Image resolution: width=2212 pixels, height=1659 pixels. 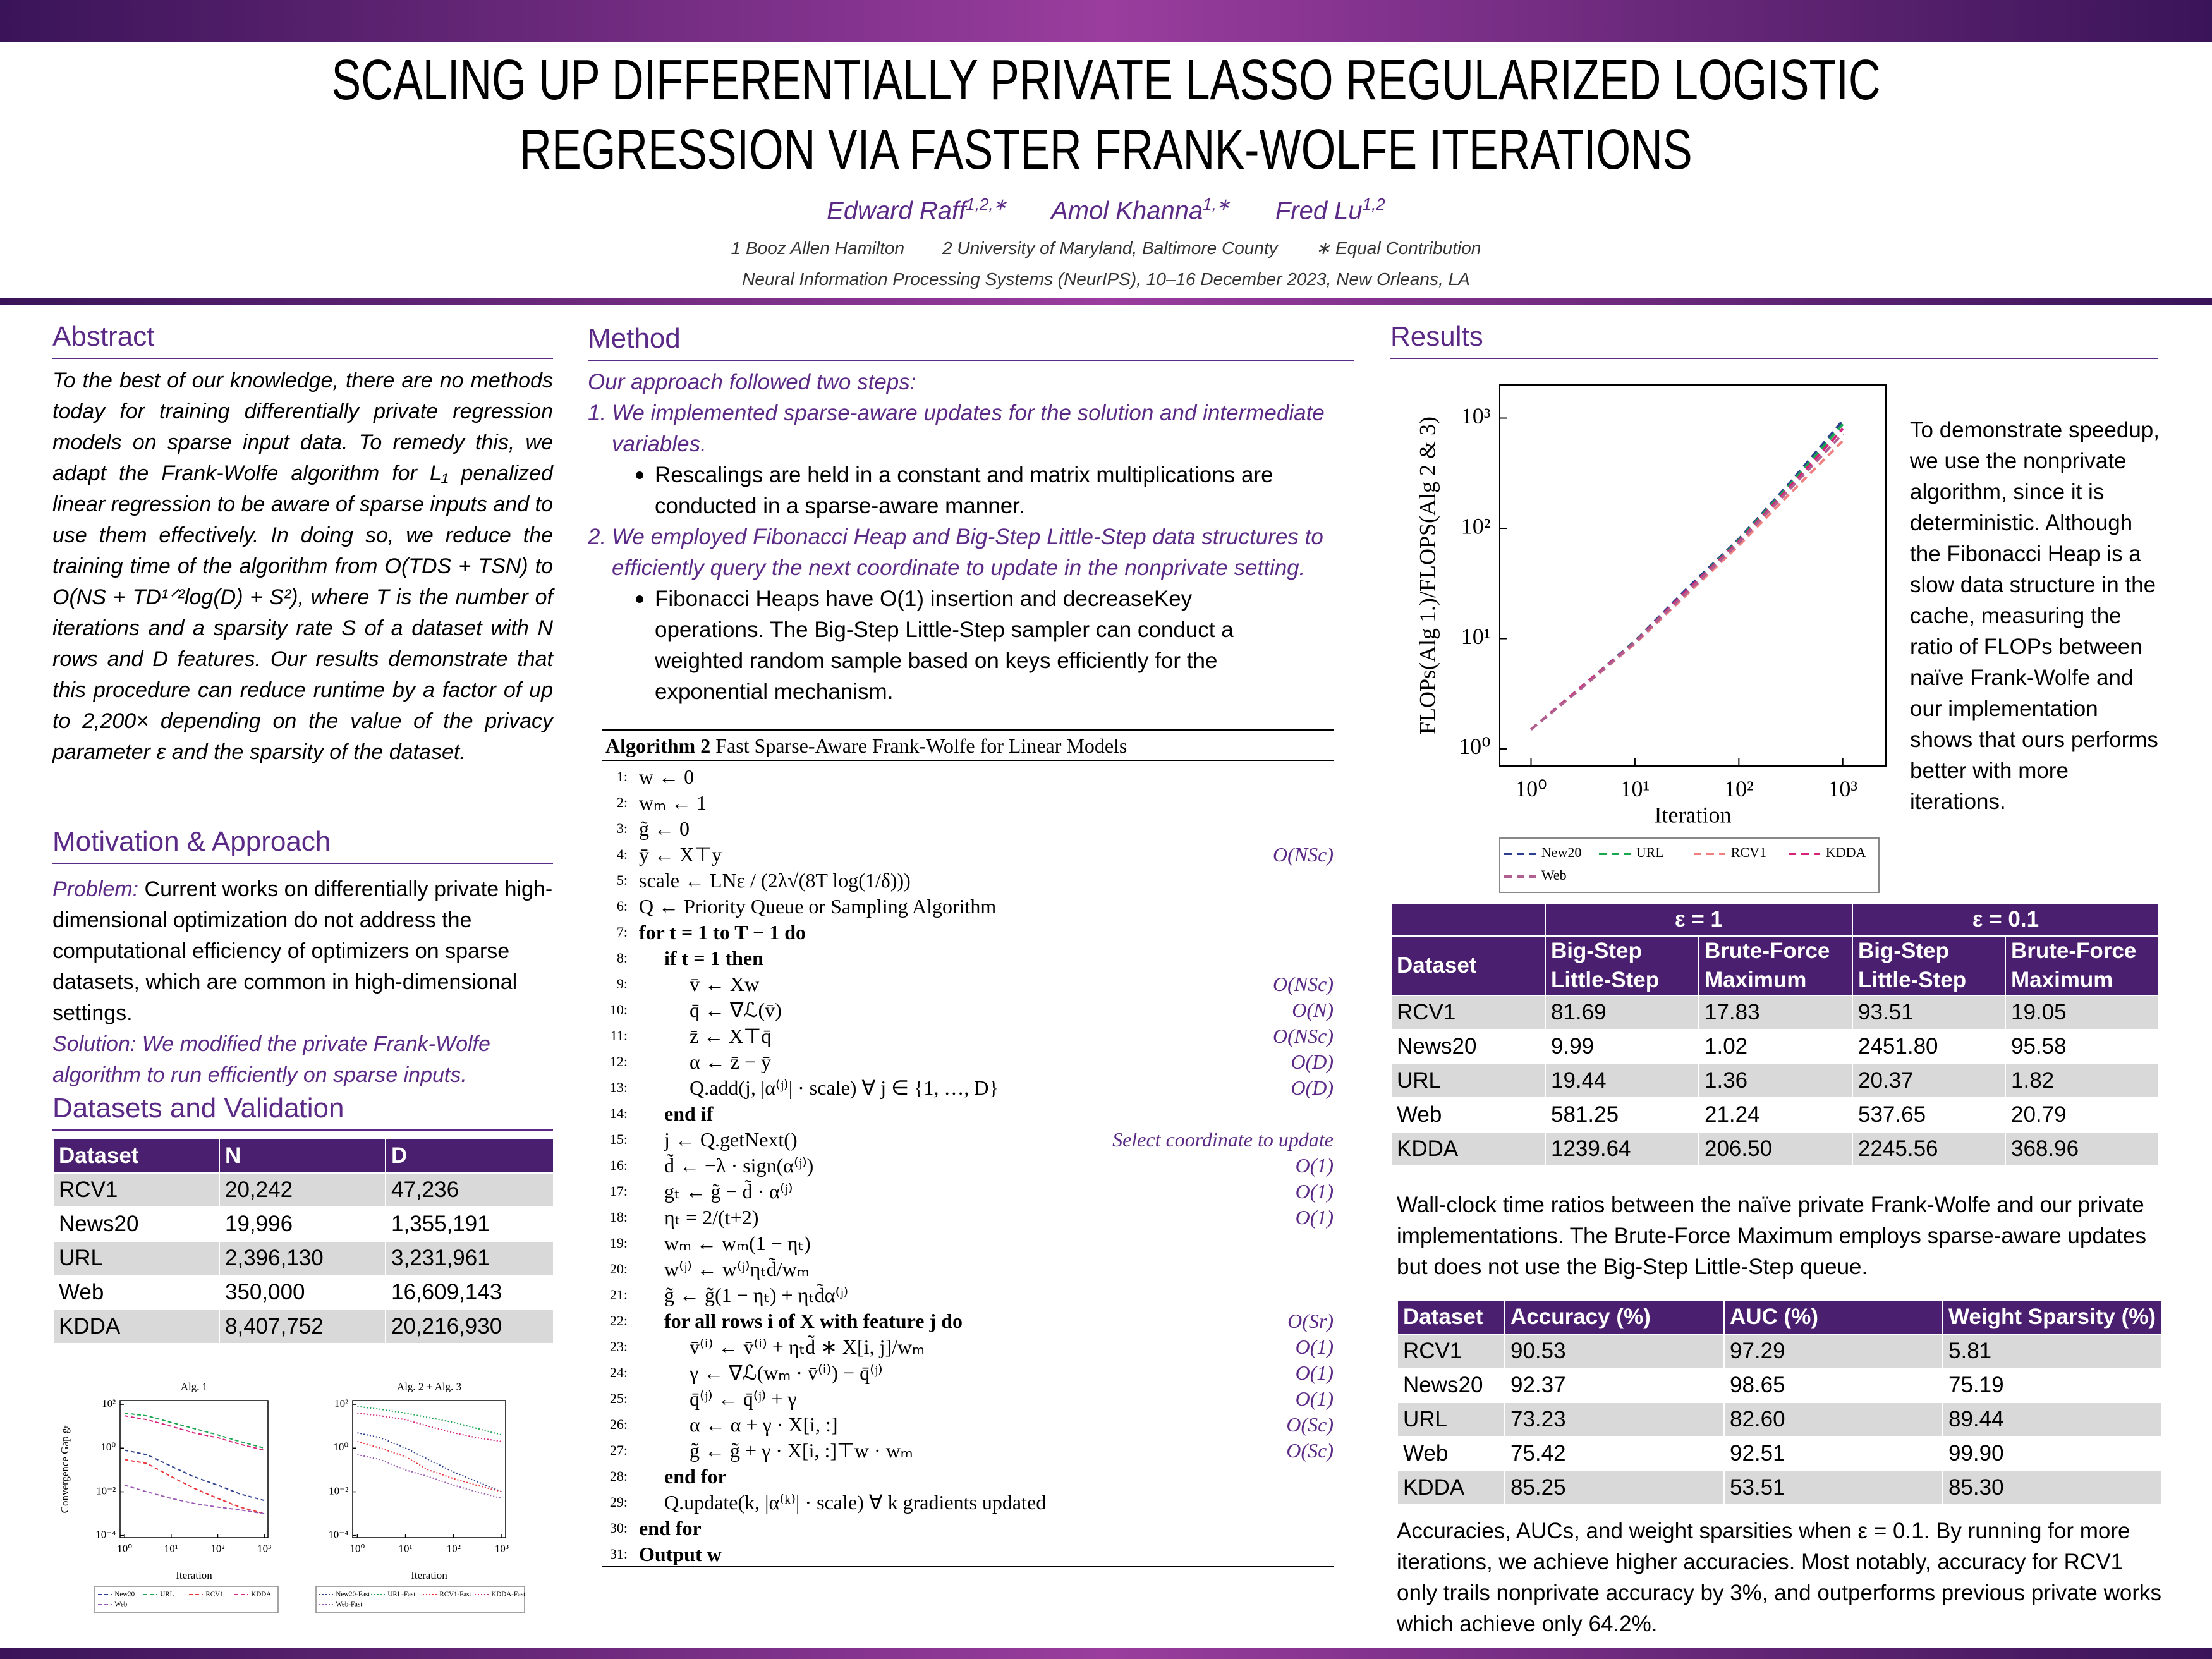 I want to click on affiliation: ∗ Equal Contribution, so click(x=1398, y=248).